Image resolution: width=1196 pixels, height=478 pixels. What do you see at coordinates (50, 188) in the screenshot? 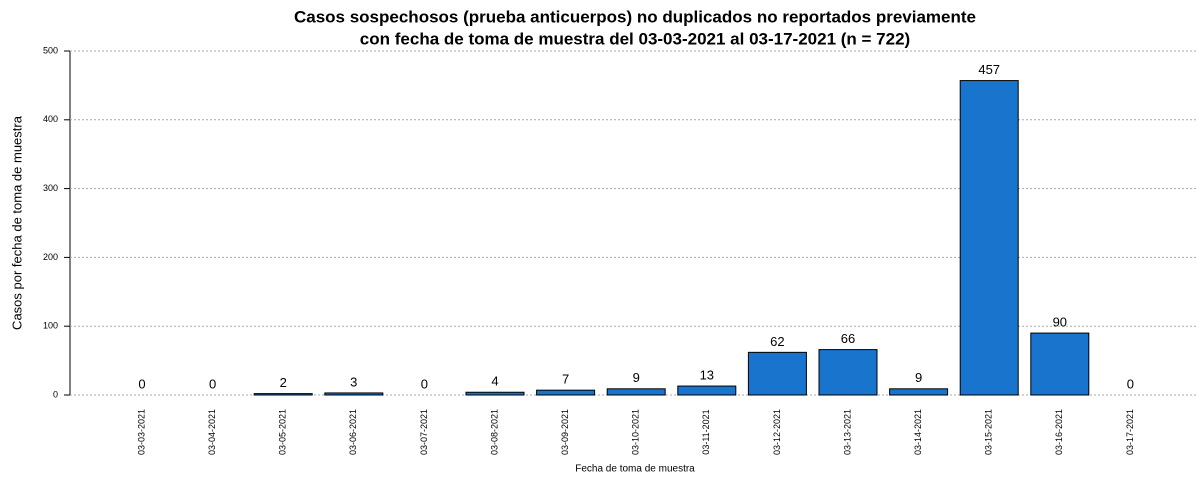
I see `y-tick-label: 300` at bounding box center [50, 188].